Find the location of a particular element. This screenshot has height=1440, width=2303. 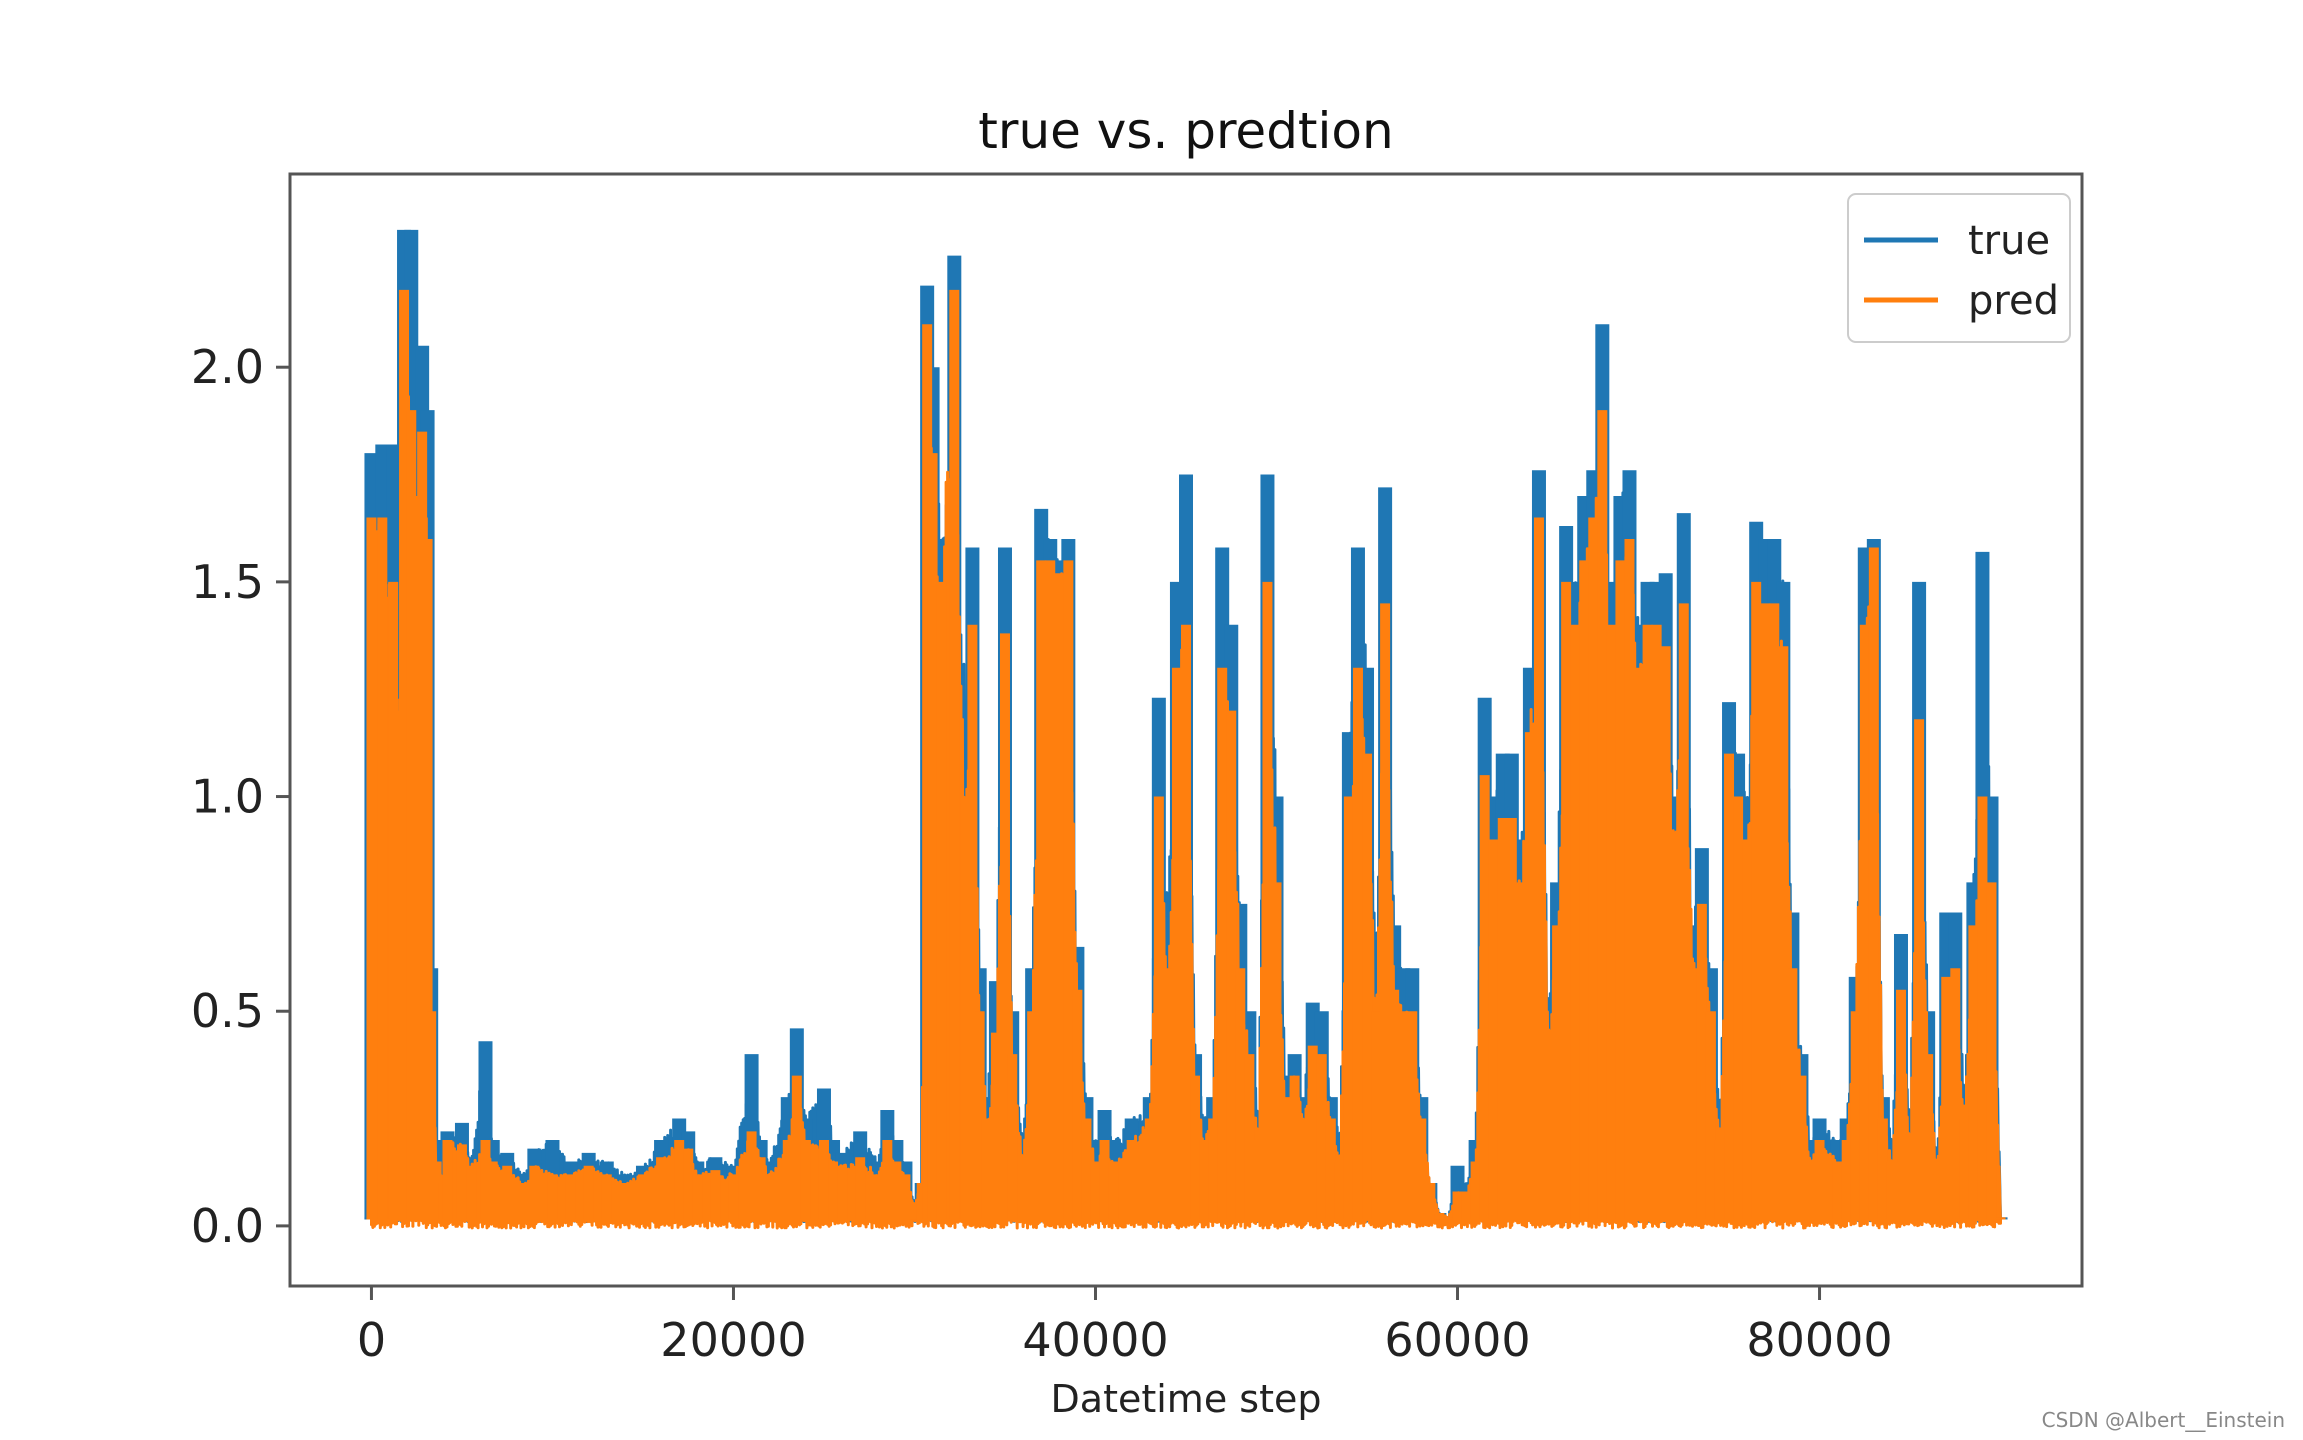

x-axis: 0 20000 40000 60000 80000 is located at coordinates (1125, 1326).